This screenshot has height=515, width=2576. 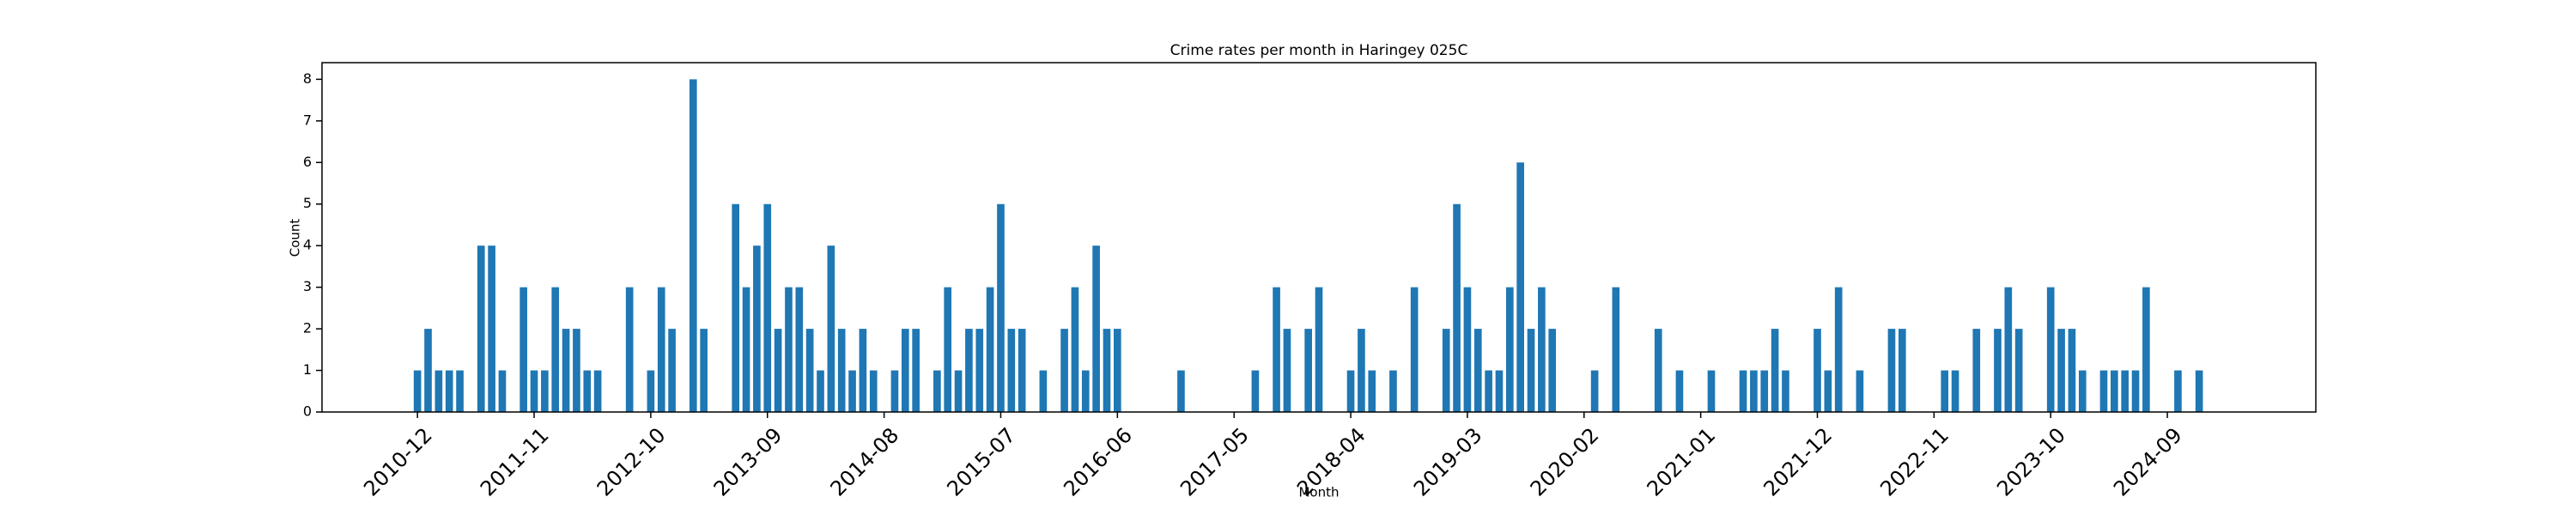 What do you see at coordinates (307, 411) in the screenshot?
I see `y-tick-label: 0` at bounding box center [307, 411].